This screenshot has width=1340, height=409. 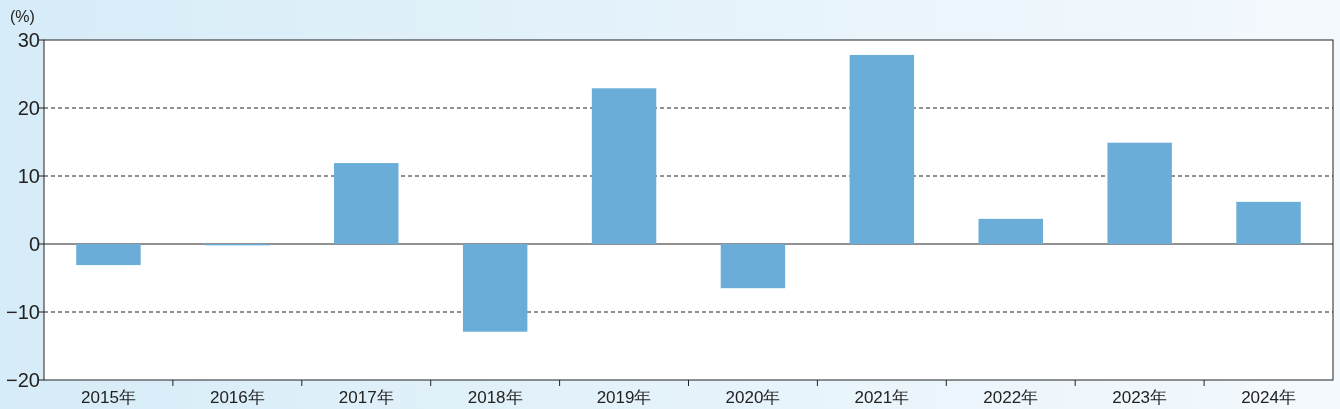 What do you see at coordinates (28, 108) in the screenshot?
I see `y-tick-label: 20` at bounding box center [28, 108].